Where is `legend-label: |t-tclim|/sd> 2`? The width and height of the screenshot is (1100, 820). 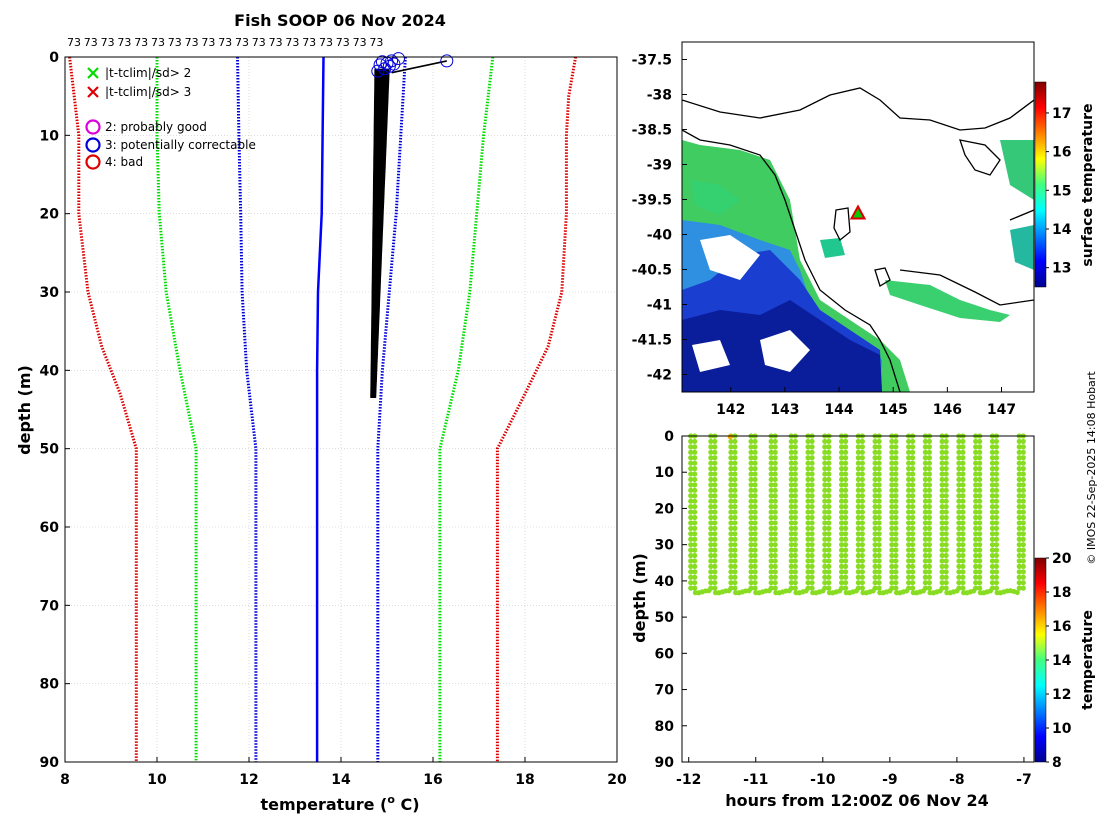
legend-label: |t-tclim|/sd> 2 is located at coordinates (148, 73).